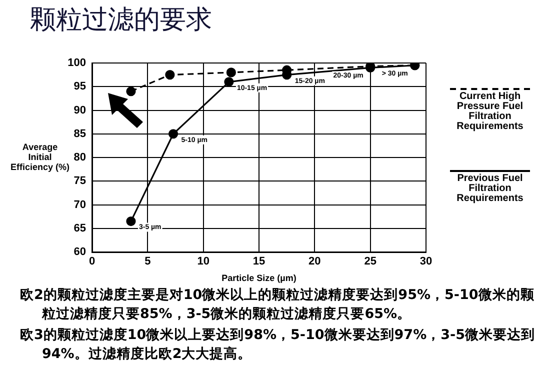  I want to click on x-tick-label: 20, so click(314, 262).